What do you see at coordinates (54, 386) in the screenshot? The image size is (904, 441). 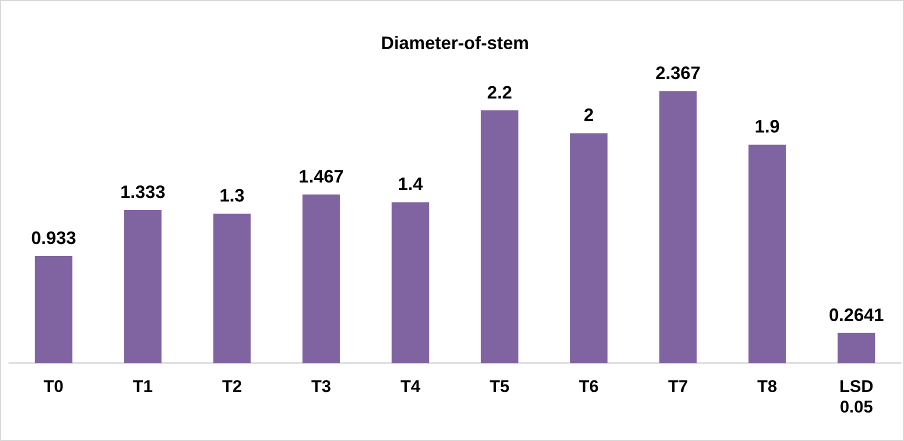 I see `x-tick-label: T0` at bounding box center [54, 386].